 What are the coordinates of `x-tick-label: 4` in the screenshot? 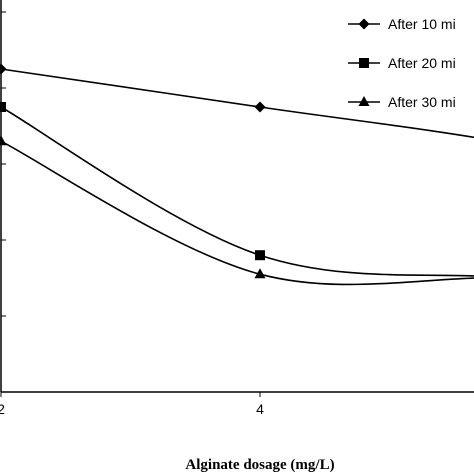 It's located at (260, 409).